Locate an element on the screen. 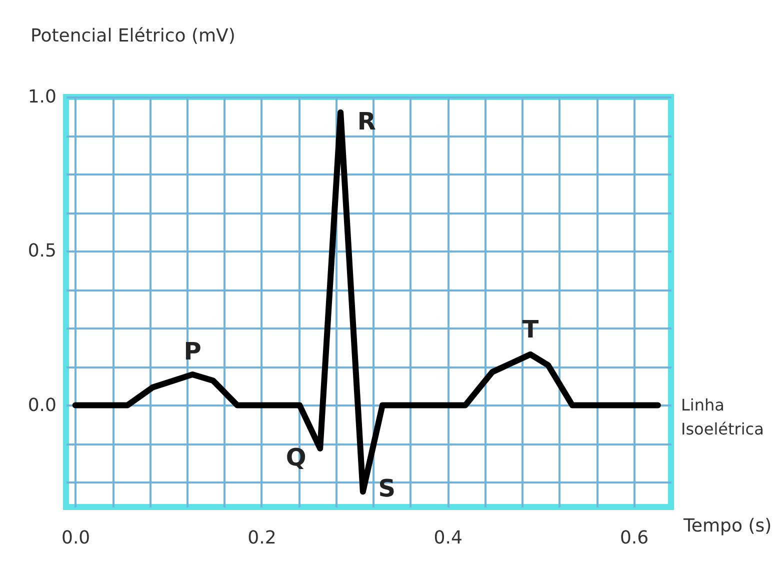  x-tick-label: 0.0 is located at coordinates (75, 538).